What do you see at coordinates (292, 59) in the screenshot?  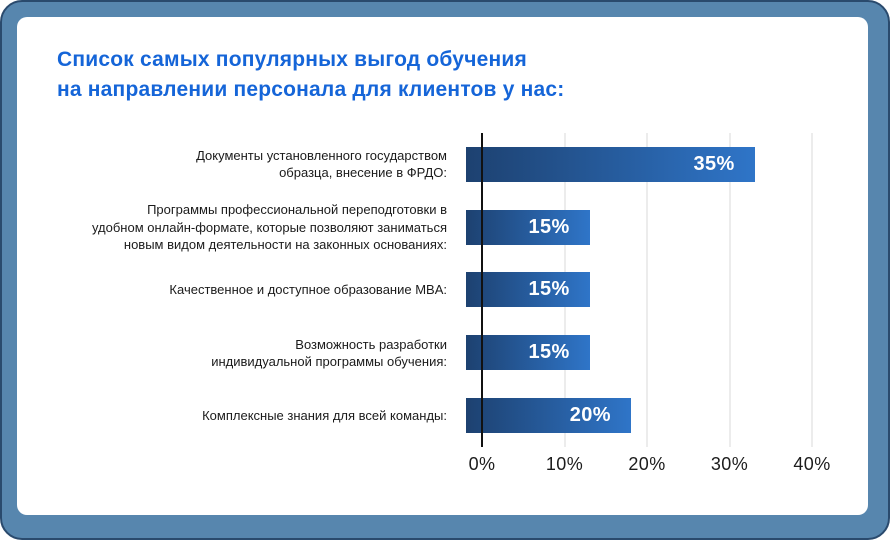 I see `page-title-line-1: Список самых популярных выгод обучения` at bounding box center [292, 59].